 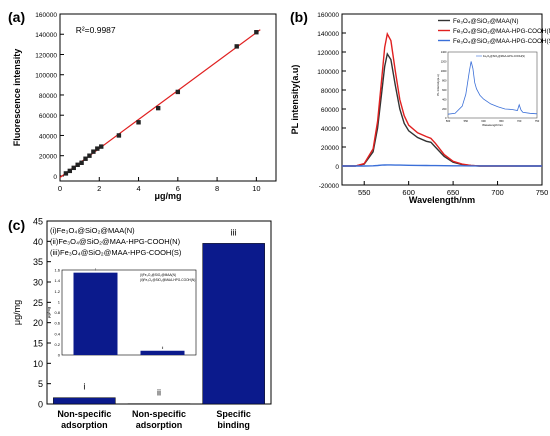 What do you see at coordinates (167, 280) in the screenshot?
I see `panel-c-inset-legend-line: (ii)Fe₃O₄@SiO₂@MAA-HPG-COOH(N)` at bounding box center [167, 280].